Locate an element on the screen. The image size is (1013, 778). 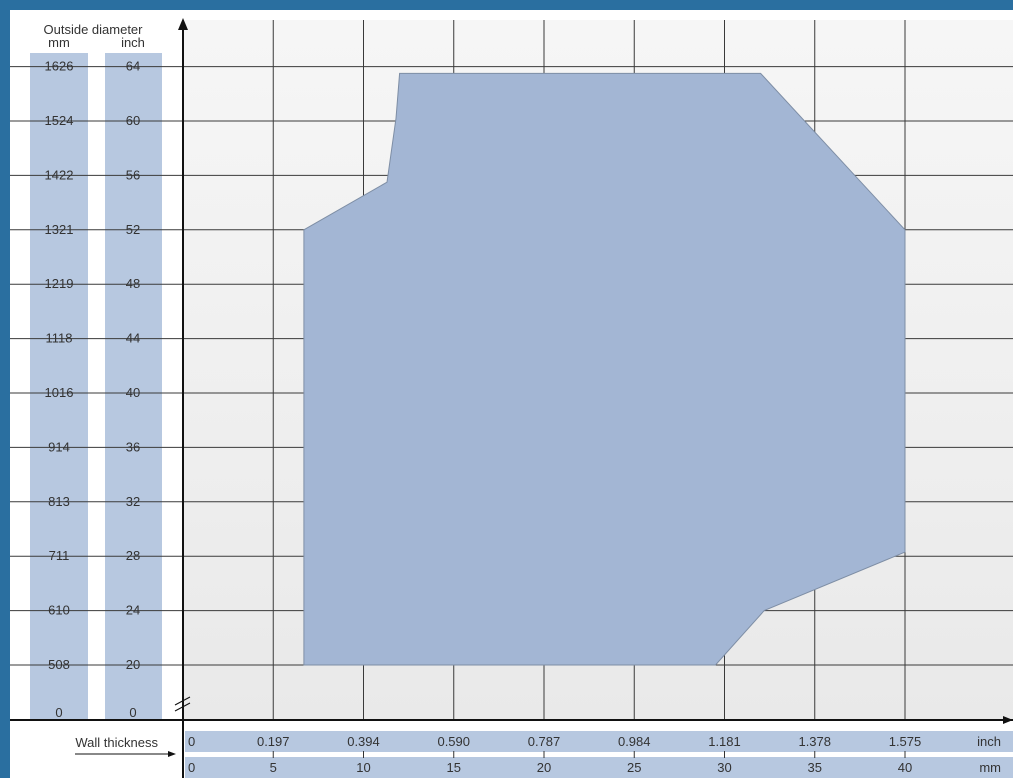
x-tick-label-mm: 0 is located at coordinates (191, 767).